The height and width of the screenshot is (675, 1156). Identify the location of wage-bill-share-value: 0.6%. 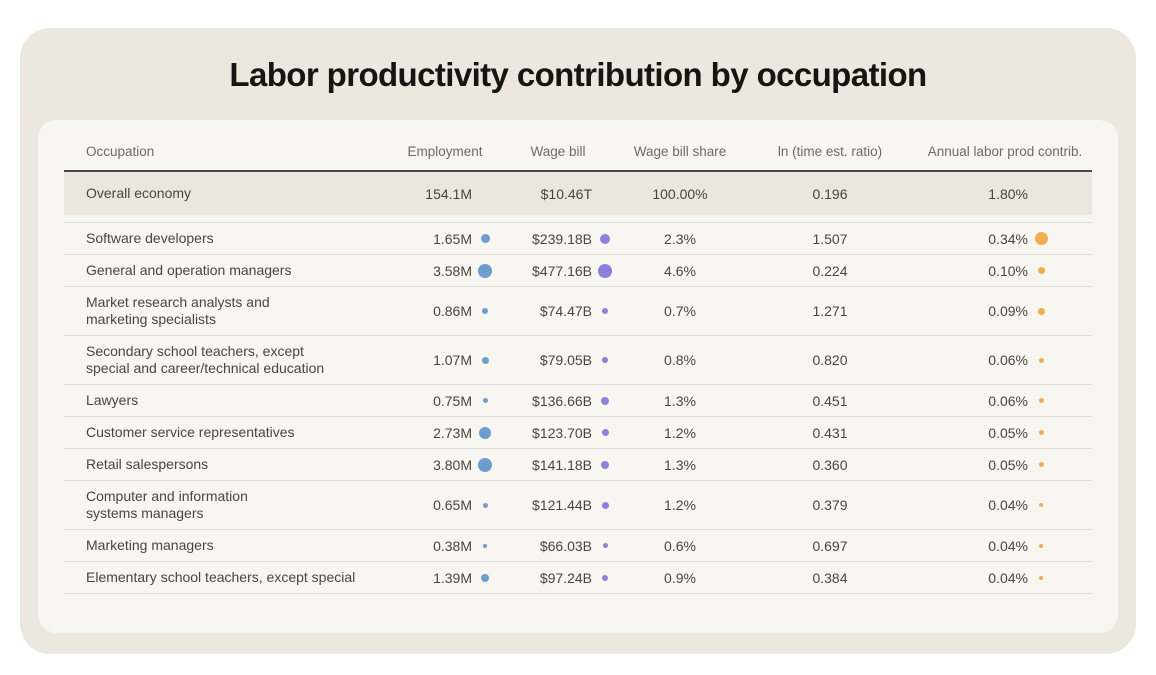
(680, 545).